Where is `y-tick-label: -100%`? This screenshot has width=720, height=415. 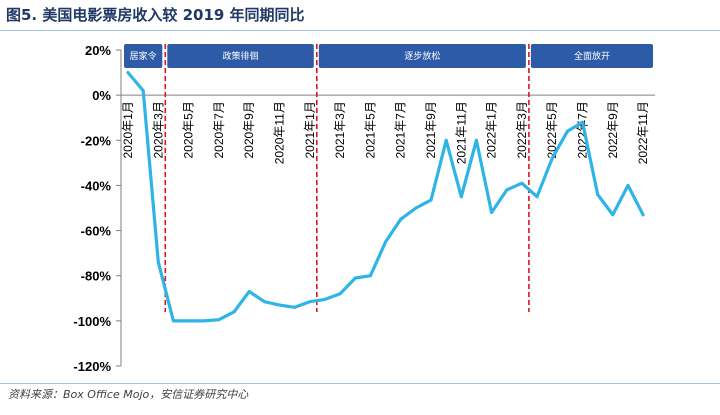 y-tick-label: -100% is located at coordinates (92, 321).